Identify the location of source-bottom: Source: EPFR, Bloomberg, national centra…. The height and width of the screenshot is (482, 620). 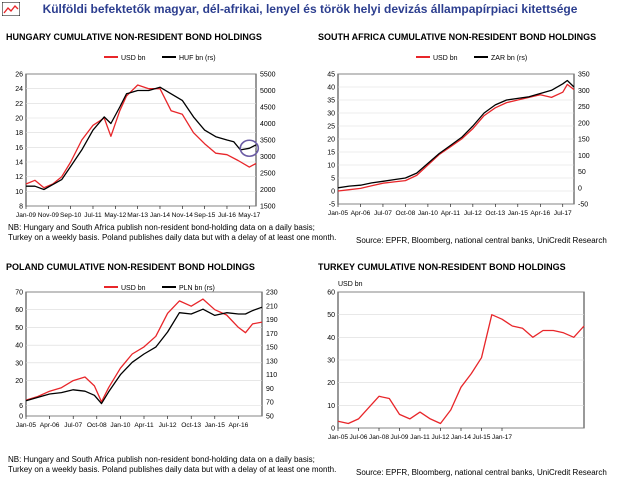
(481, 472).